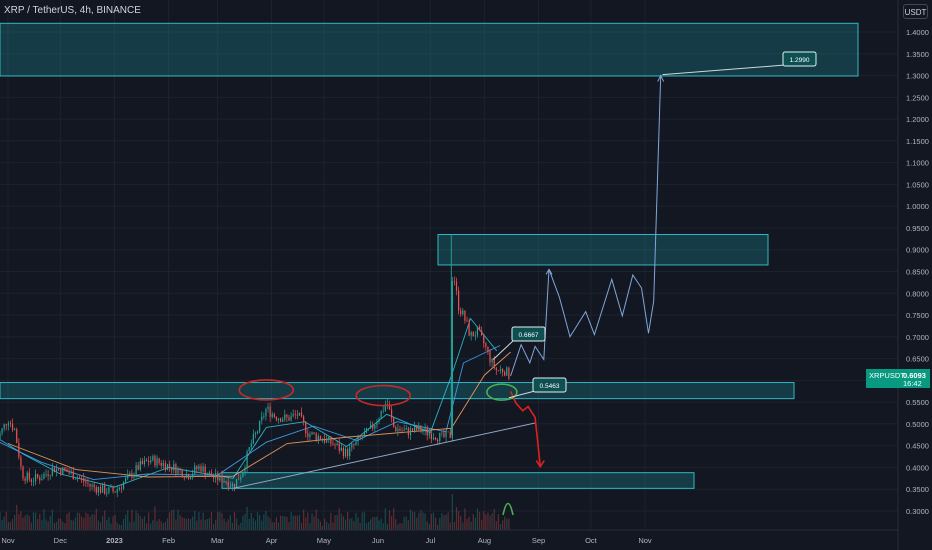 This screenshot has height=550, width=932. I want to click on y-tick-label: 1.3000, so click(917, 76).